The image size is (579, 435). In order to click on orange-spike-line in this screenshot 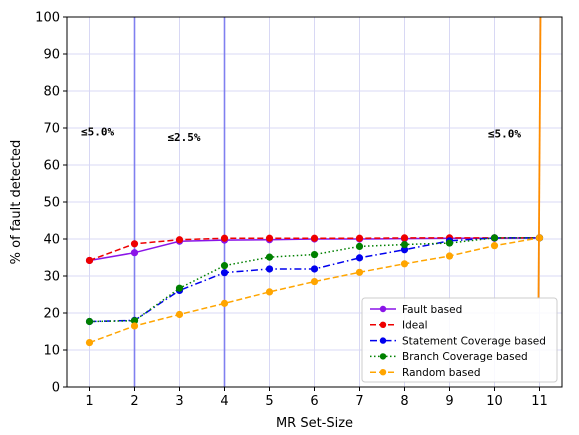, I will do `click(539, 157)`.